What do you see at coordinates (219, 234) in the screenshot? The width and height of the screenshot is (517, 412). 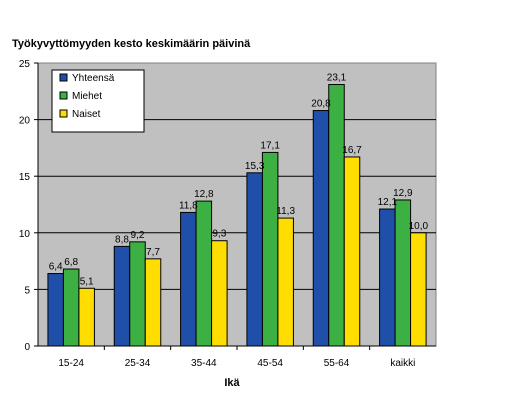 I see `data-label: 9,3` at bounding box center [219, 234].